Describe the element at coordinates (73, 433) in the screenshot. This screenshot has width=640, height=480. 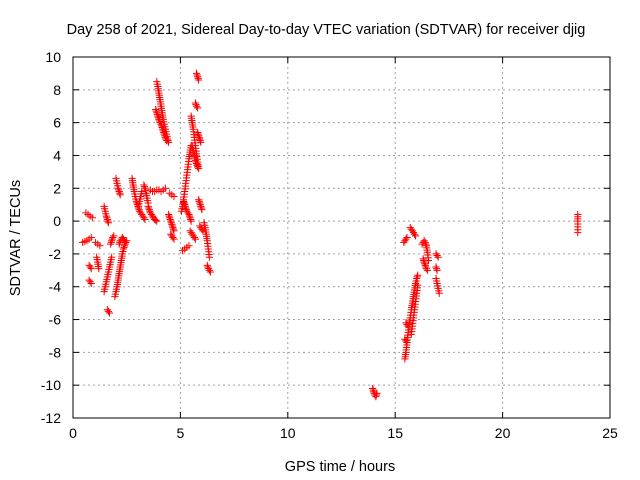
I see `x-tick-label: 0` at that location.